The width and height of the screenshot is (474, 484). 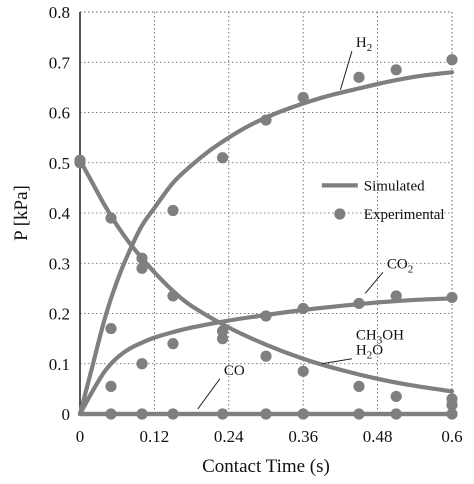 What do you see at coordinates (383, 200) in the screenshot?
I see `legend: Simulated Experimental` at bounding box center [383, 200].